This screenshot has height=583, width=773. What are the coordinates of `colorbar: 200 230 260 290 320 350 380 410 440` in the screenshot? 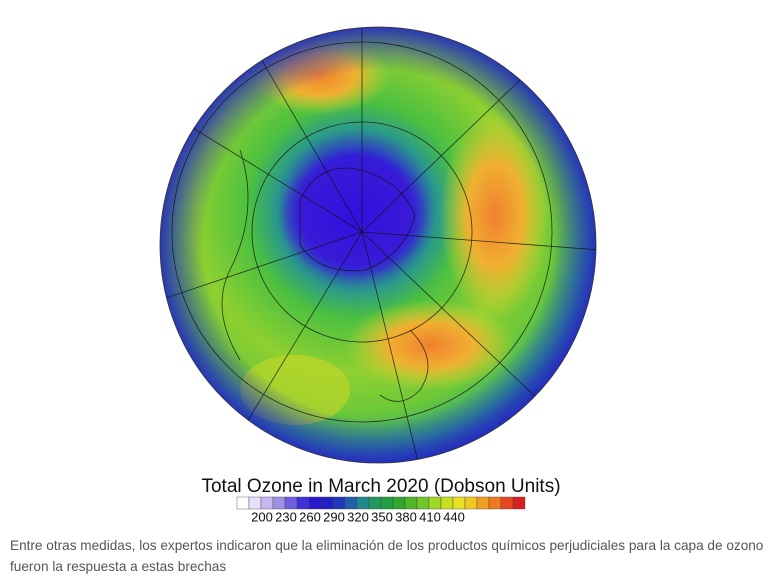 It's located at (381, 510).